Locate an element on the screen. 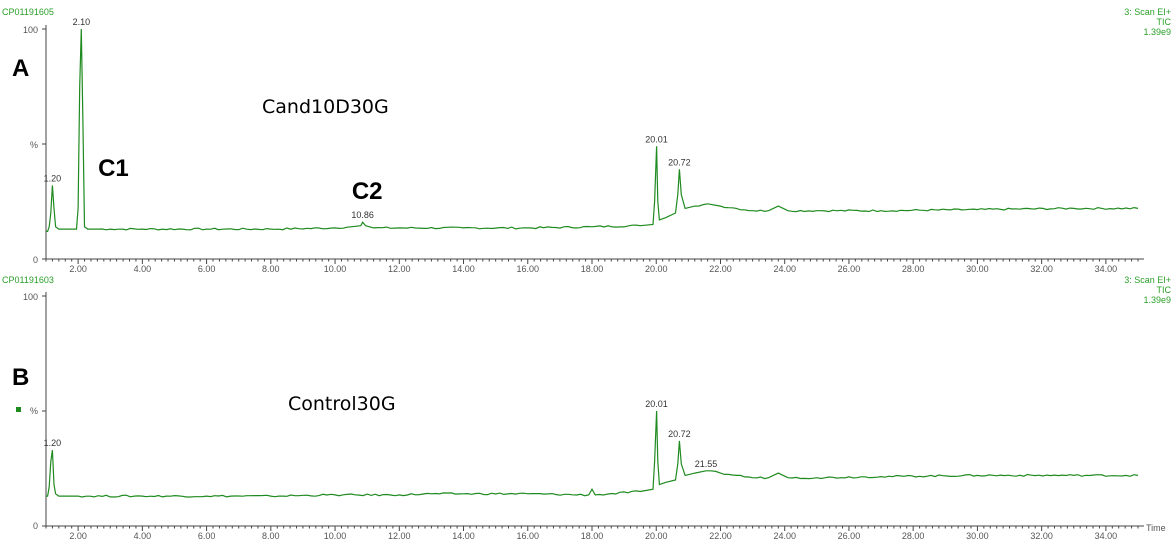  sample-label: Cand10D30G is located at coordinates (325, 107).